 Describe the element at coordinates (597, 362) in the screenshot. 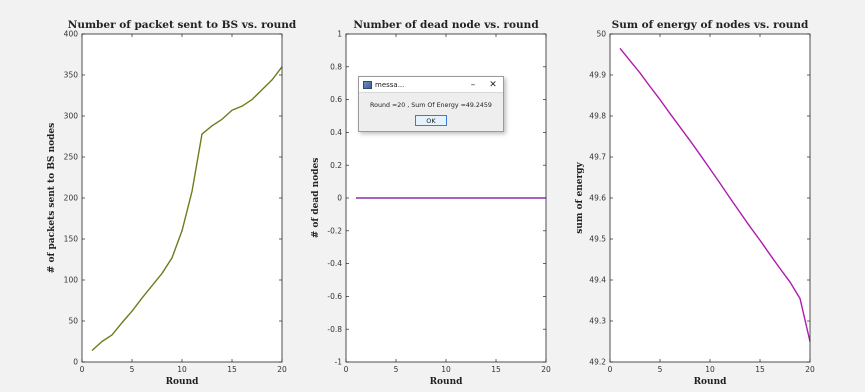

I see `energy-y-tick-label: 49.2` at that location.